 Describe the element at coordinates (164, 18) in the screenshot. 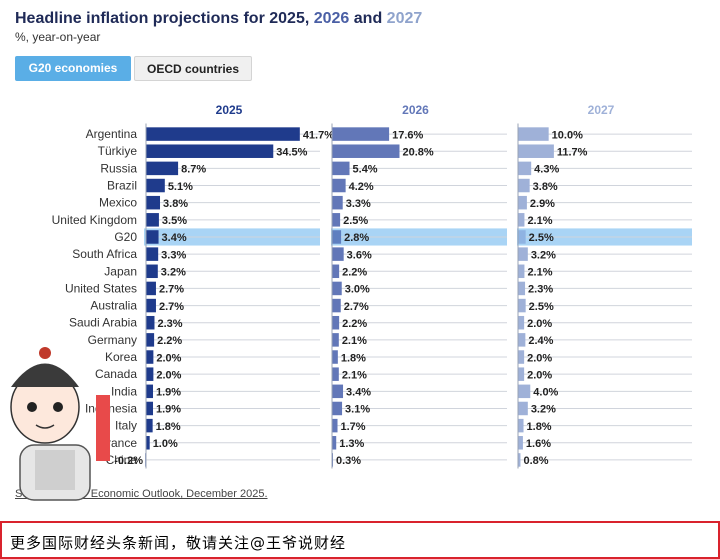

I see `title-prefix: Headline inflation projections for 2025,` at that location.